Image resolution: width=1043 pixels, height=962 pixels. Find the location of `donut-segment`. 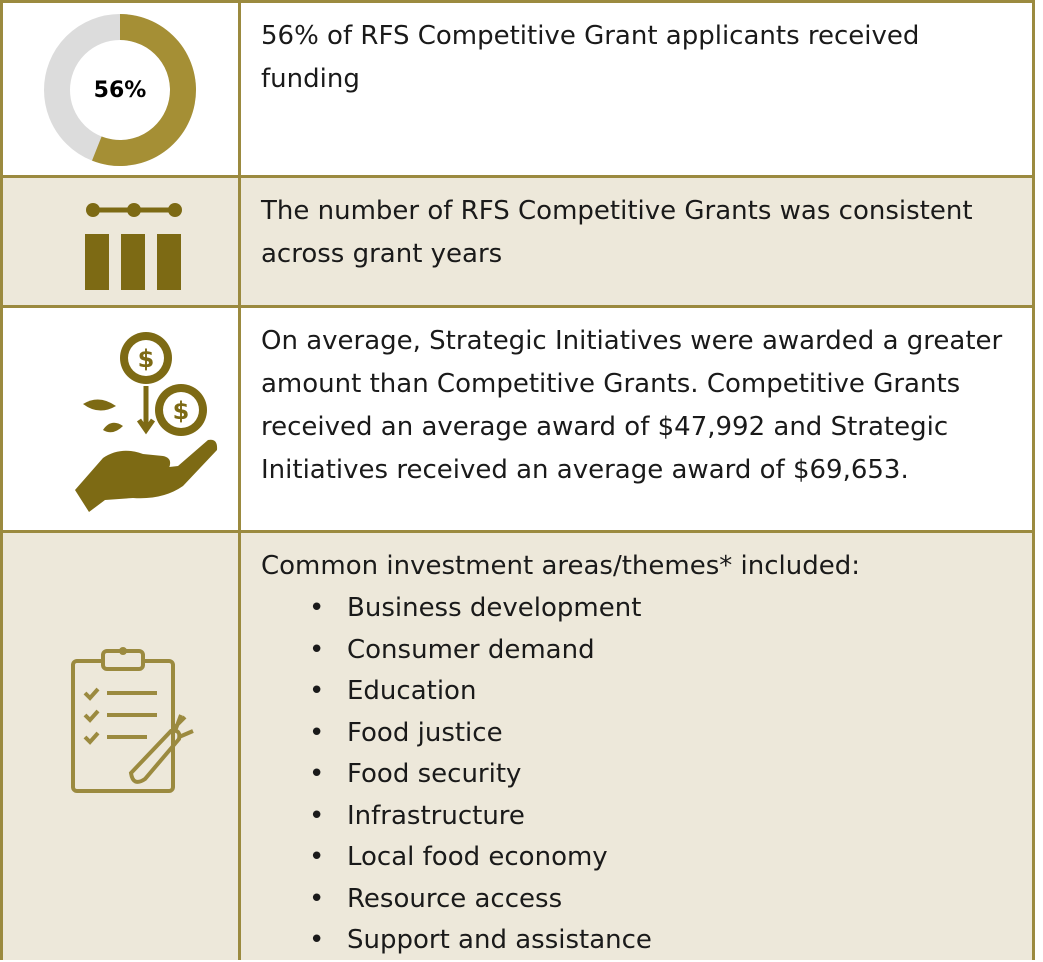

donut-segment is located at coordinates (144, 90).